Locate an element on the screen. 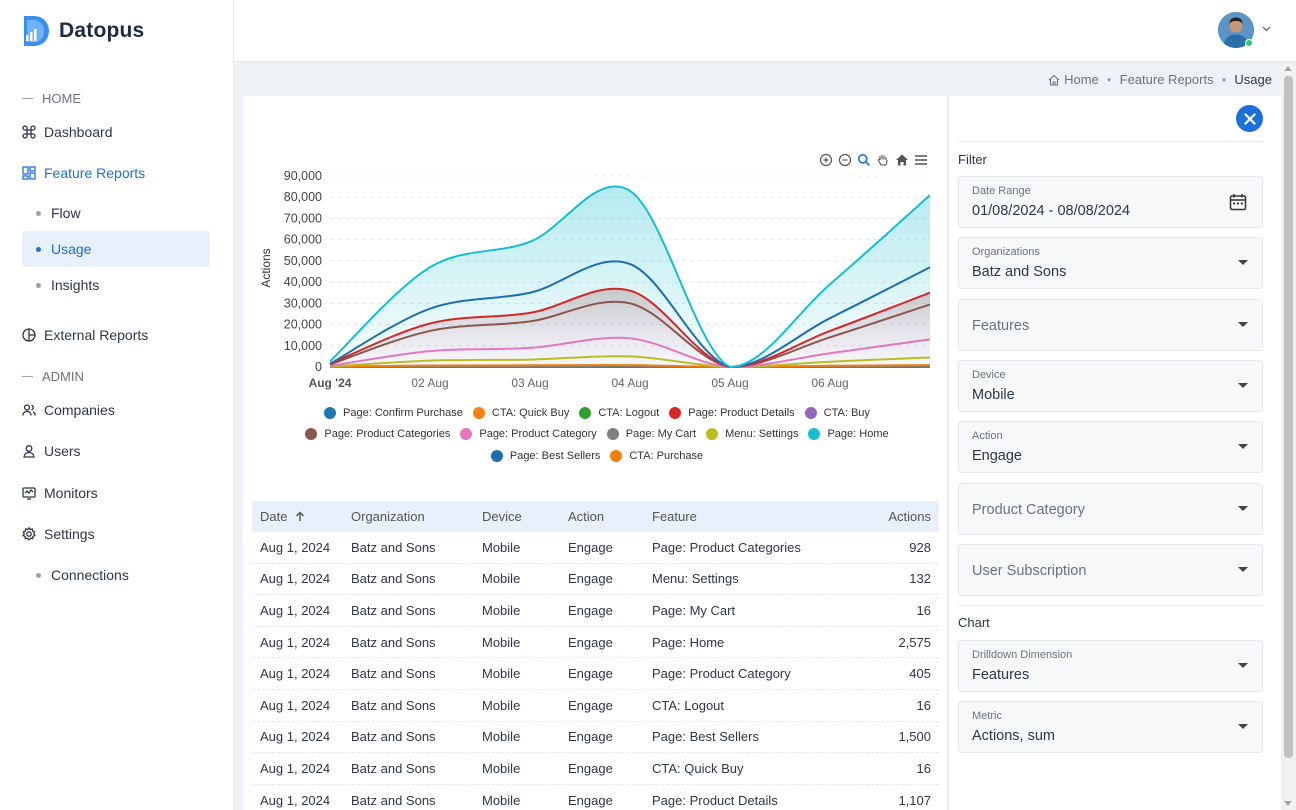 This screenshot has width=1296, height=810. sidebar-item-insights: Insights is located at coordinates (116, 285).